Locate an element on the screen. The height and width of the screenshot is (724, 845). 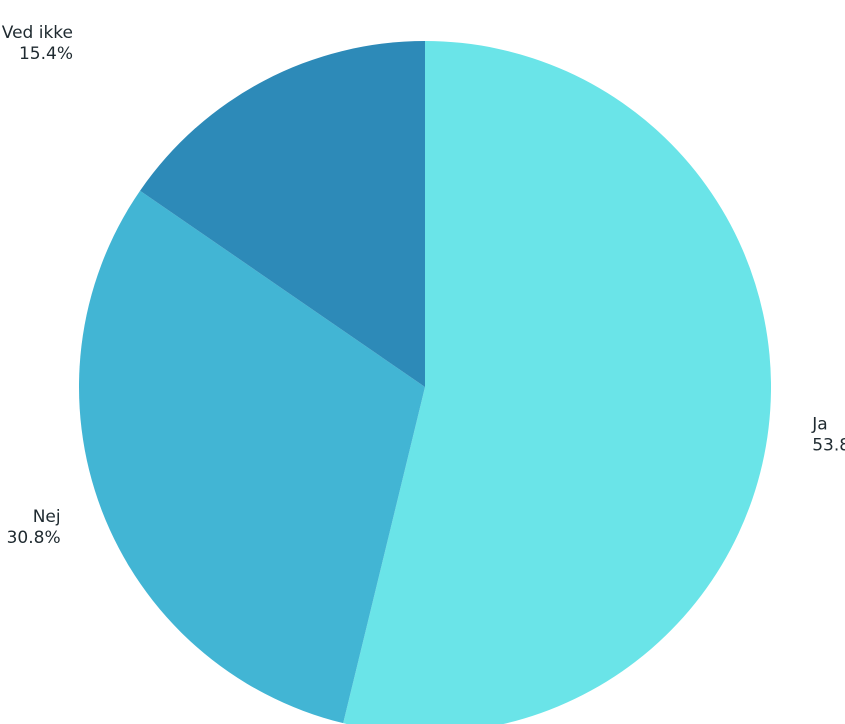
slice-percent-label: 15.4% is located at coordinates (46, 54).